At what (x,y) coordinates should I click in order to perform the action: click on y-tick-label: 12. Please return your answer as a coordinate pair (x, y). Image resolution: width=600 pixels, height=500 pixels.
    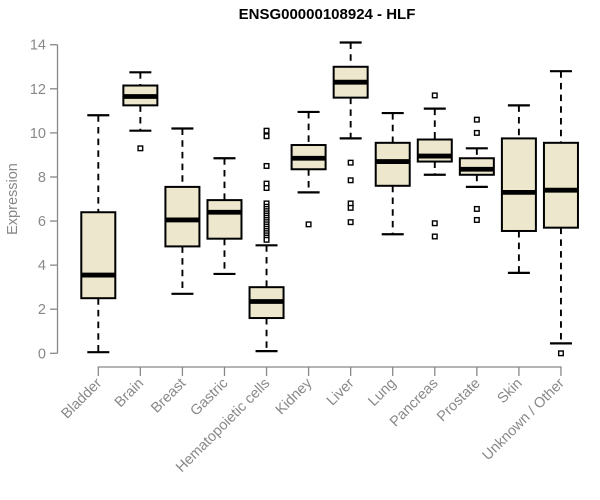
    Looking at the image, I should click on (38, 90).